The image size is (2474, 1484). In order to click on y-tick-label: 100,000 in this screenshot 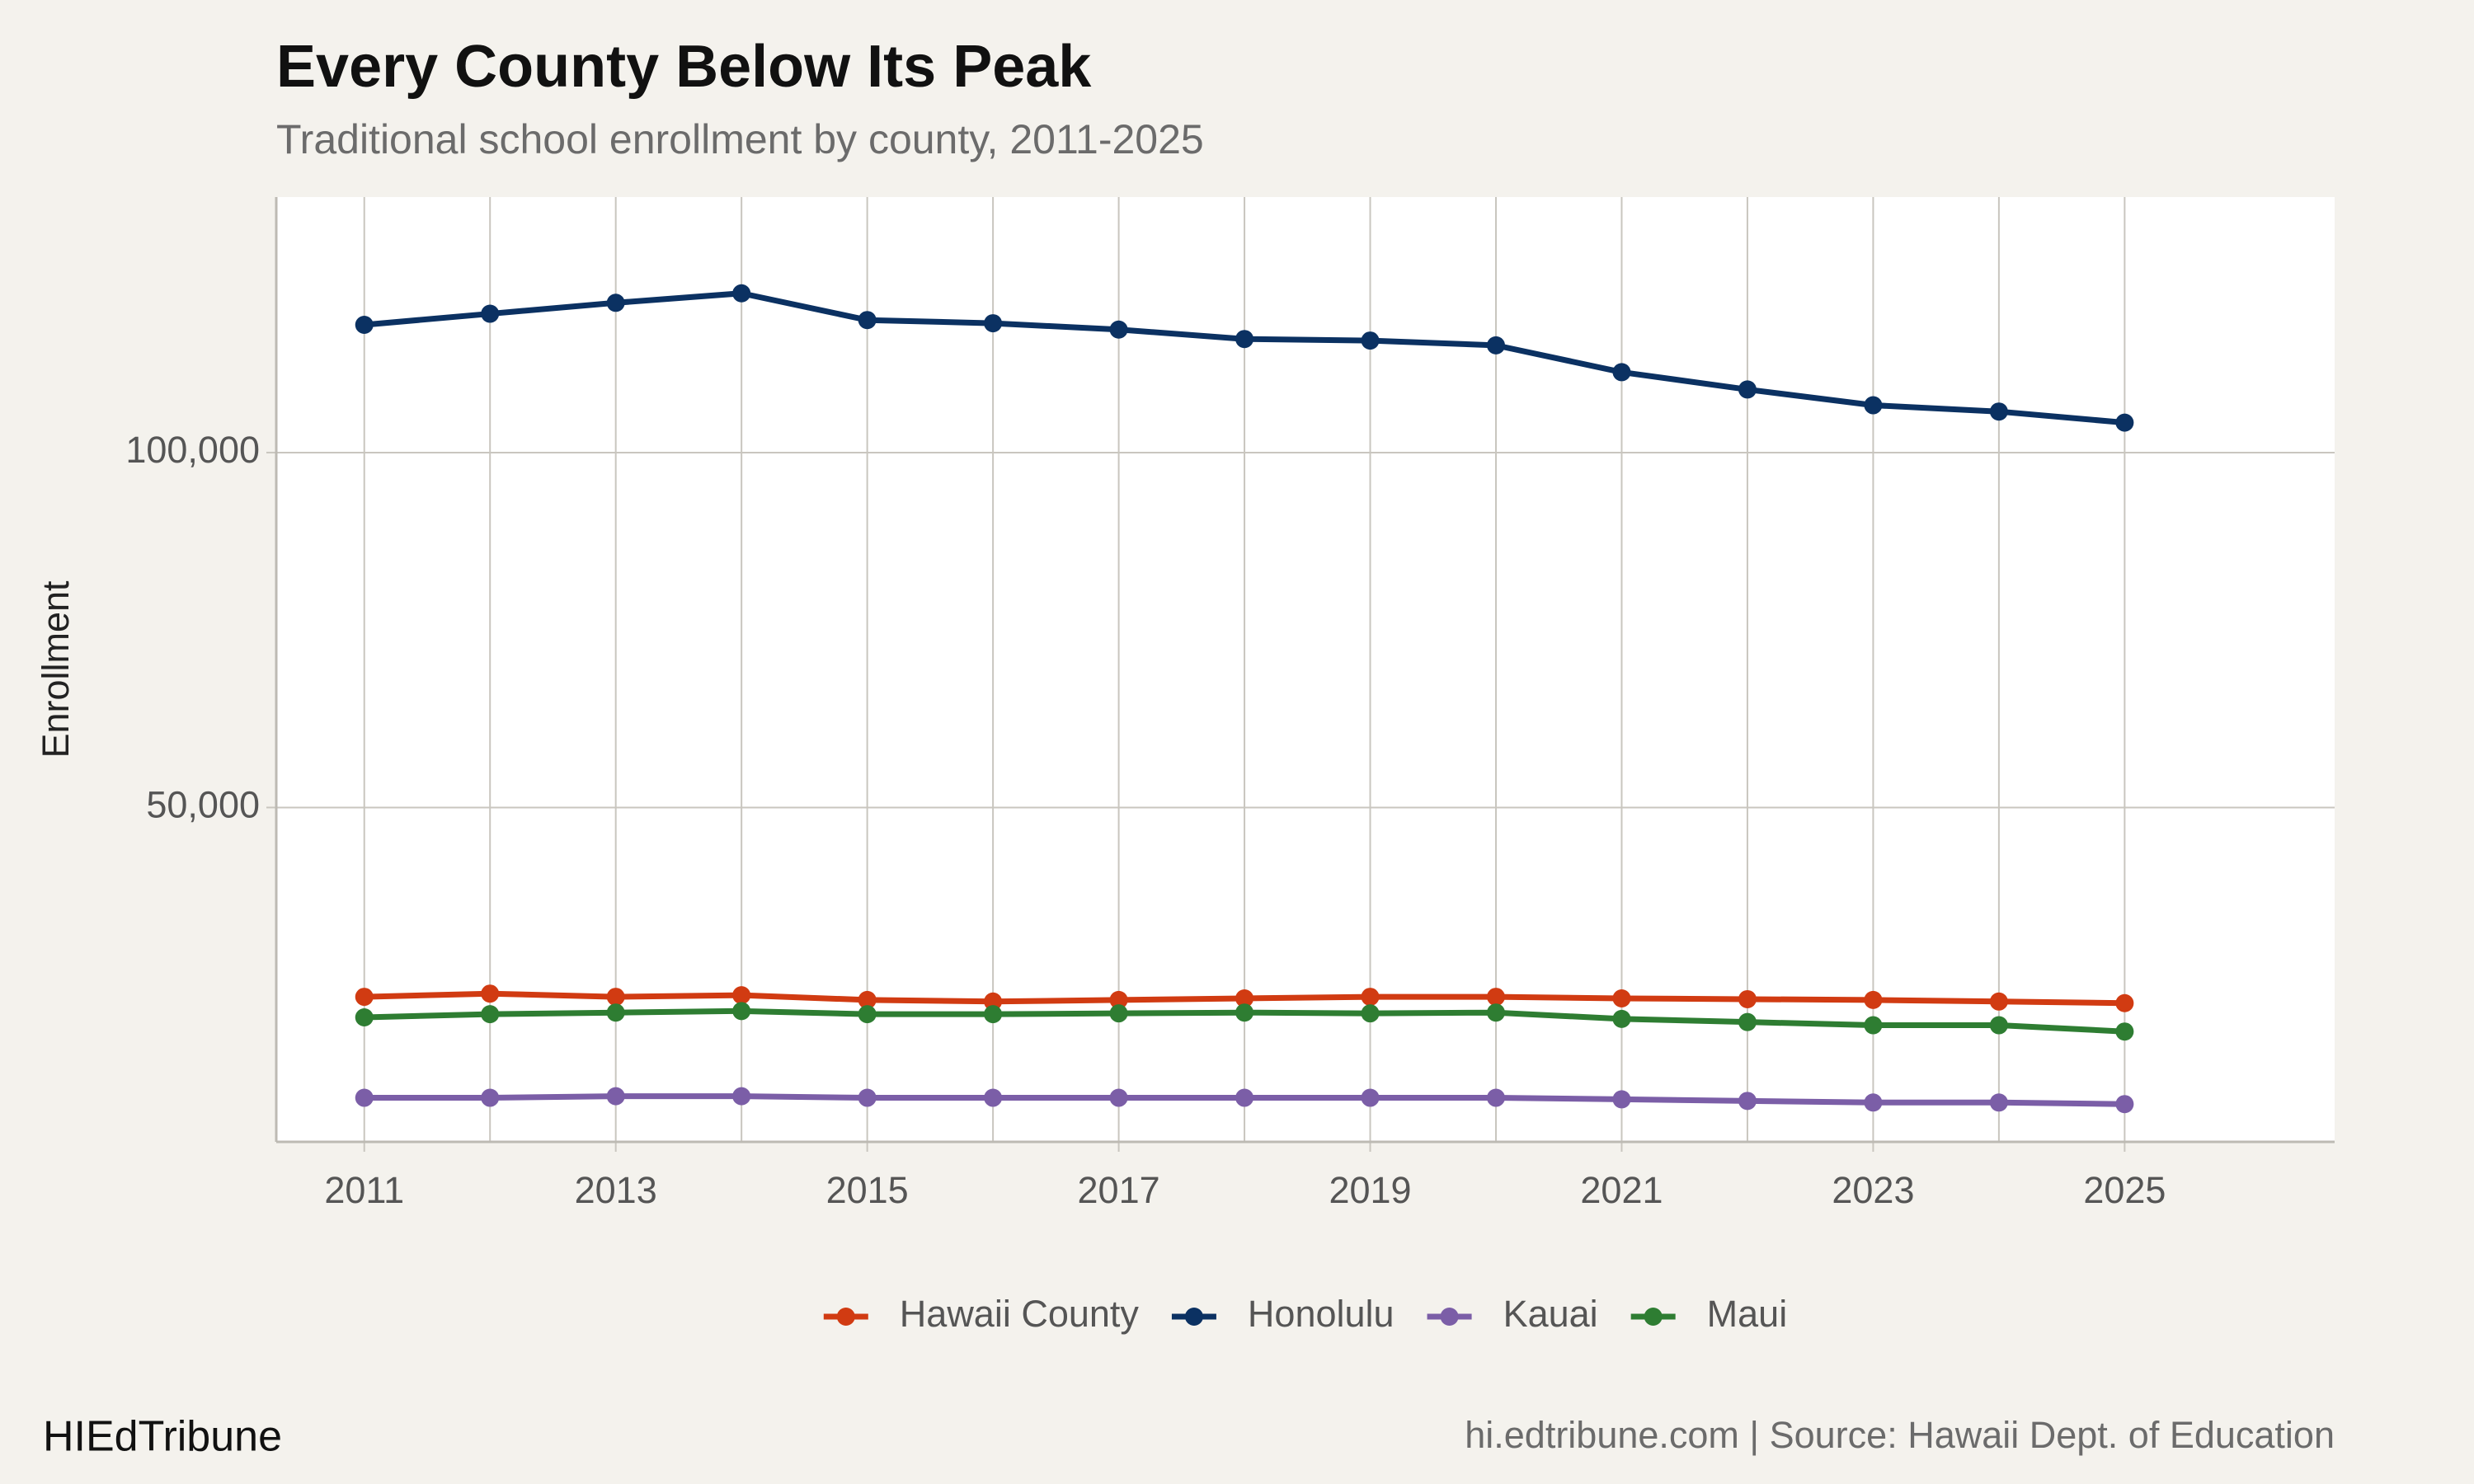, I will do `click(192, 450)`.